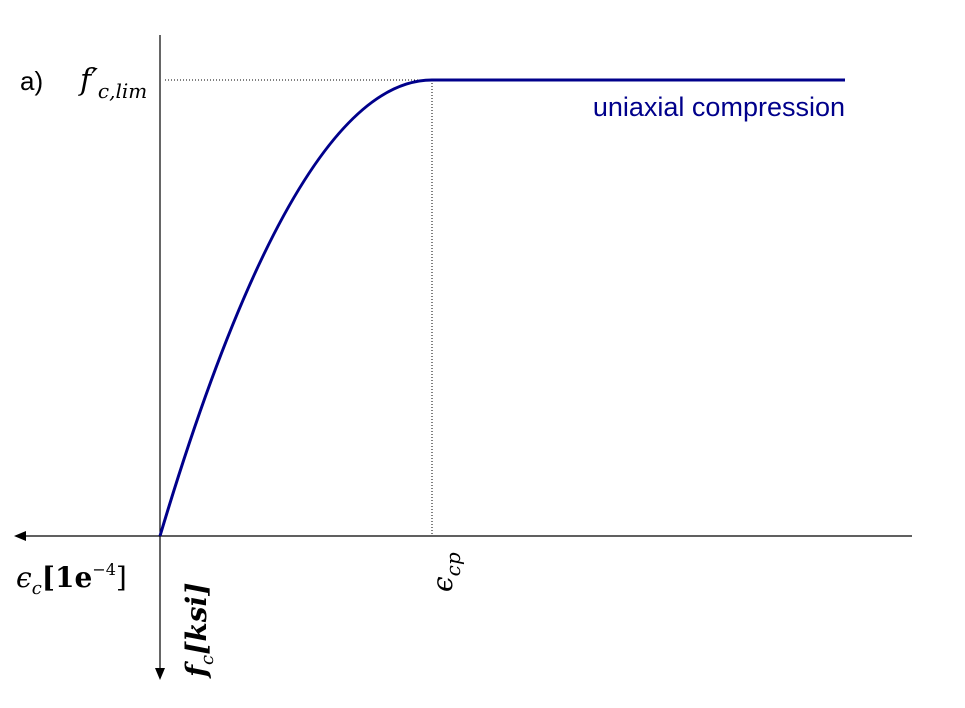 This screenshot has height=708, width=965. What do you see at coordinates (121, 577) in the screenshot?
I see `unit-close: ]` at bounding box center [121, 577].